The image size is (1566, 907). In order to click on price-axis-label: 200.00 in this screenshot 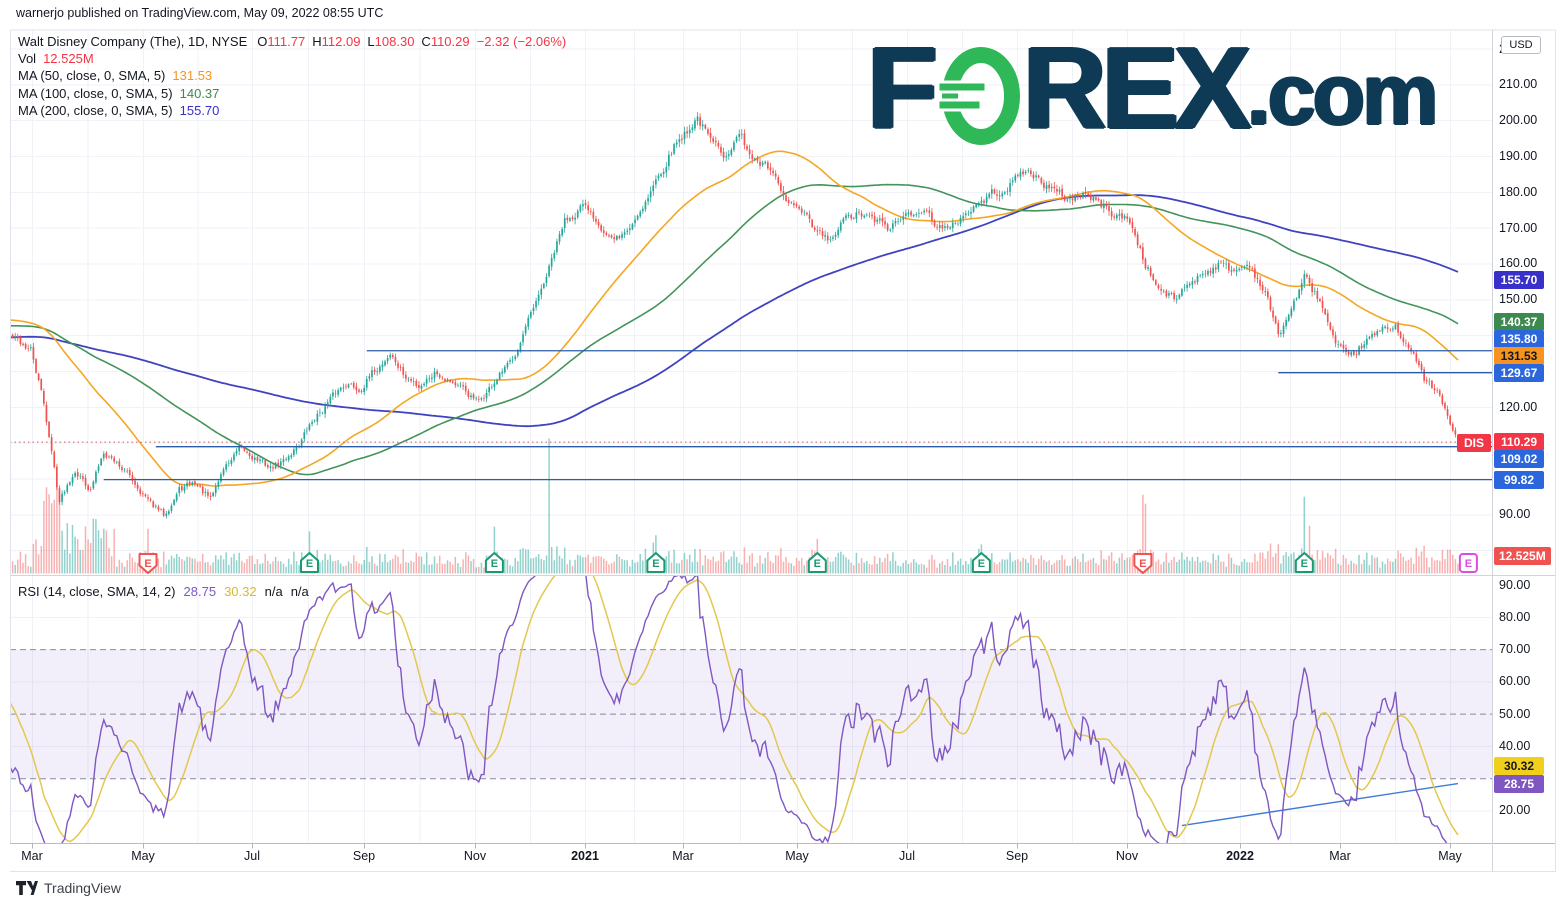, I will do `click(1518, 120)`.